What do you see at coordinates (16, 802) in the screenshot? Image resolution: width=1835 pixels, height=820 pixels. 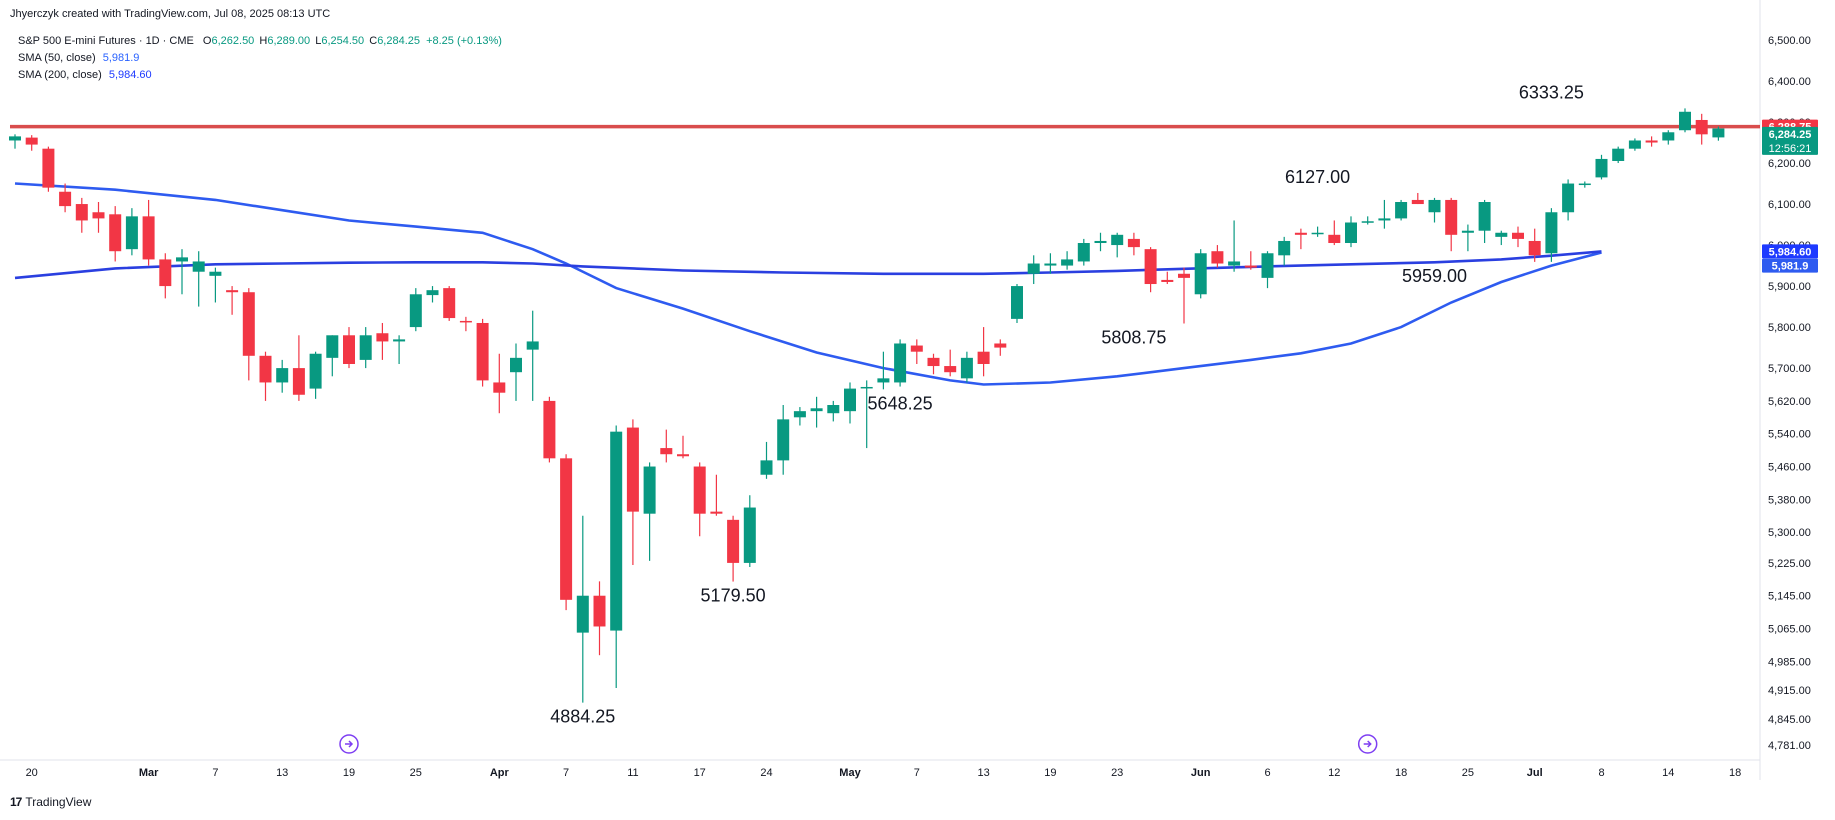 I see `tradingview-logo-icon: 17` at bounding box center [16, 802].